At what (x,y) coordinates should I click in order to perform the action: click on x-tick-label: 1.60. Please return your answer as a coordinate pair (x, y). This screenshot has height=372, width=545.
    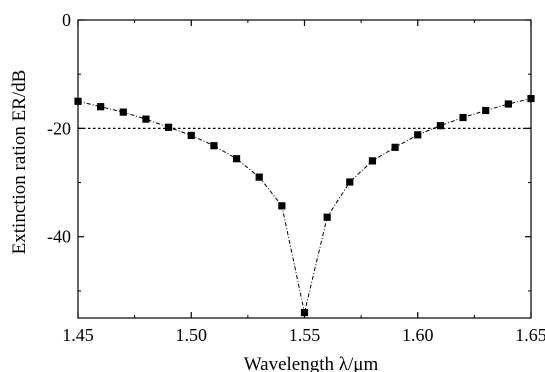
    Looking at the image, I should click on (418, 335).